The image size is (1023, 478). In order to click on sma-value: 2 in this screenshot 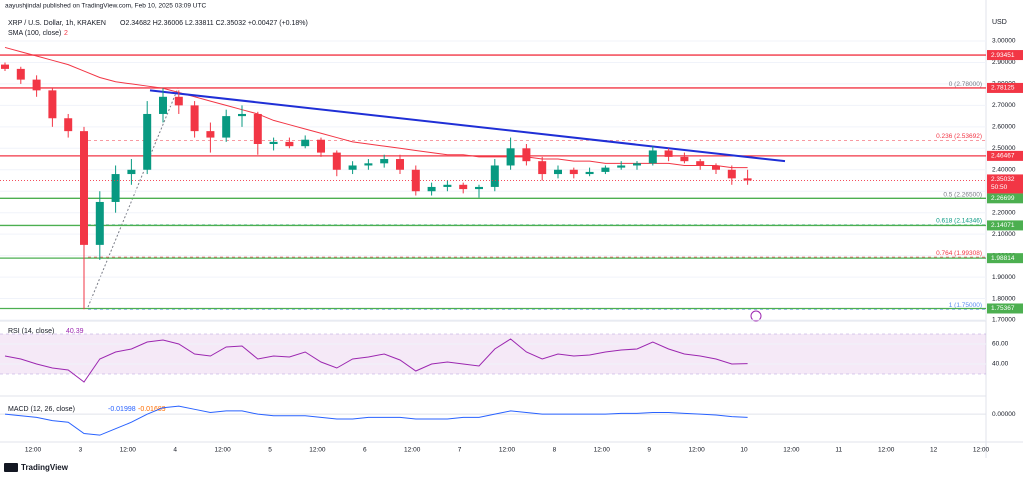, I will do `click(66, 33)`.